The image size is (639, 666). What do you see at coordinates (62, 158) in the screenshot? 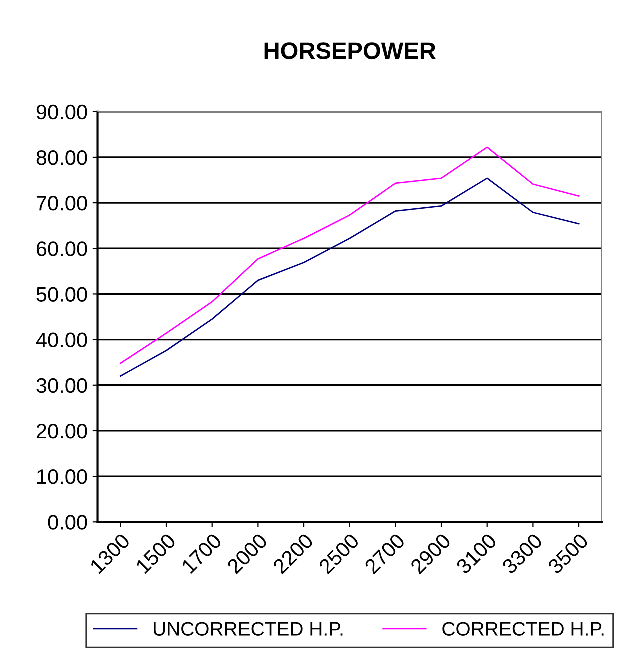
I see `y-tick-label: 80.00` at bounding box center [62, 158].